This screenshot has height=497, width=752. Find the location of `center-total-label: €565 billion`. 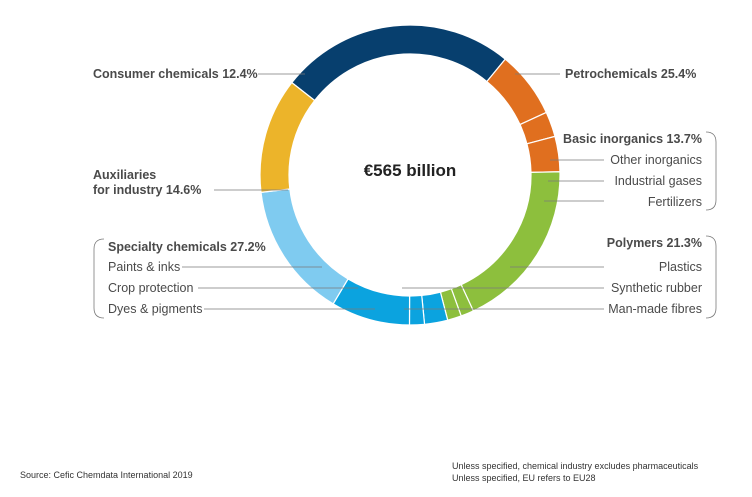

center-total-label: €565 billion is located at coordinates (410, 170).